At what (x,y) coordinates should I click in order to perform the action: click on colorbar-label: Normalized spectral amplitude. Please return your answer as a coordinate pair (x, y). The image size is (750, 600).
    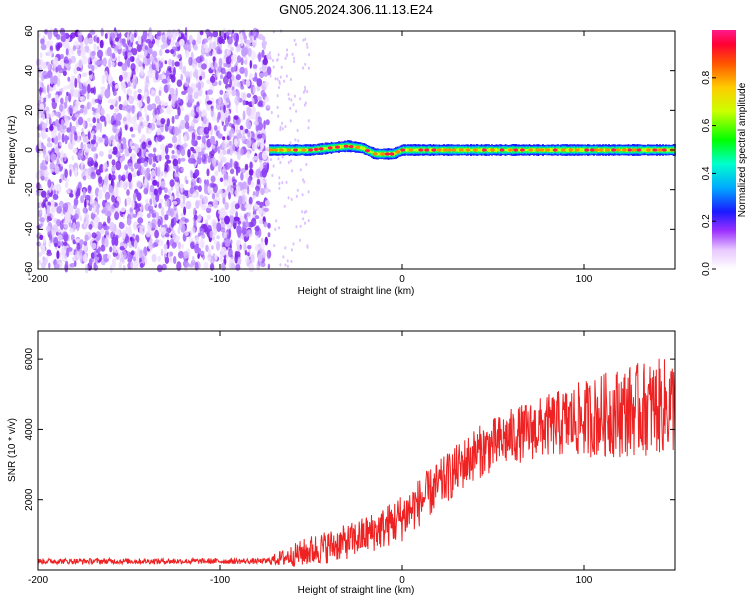
    Looking at the image, I should click on (742, 149).